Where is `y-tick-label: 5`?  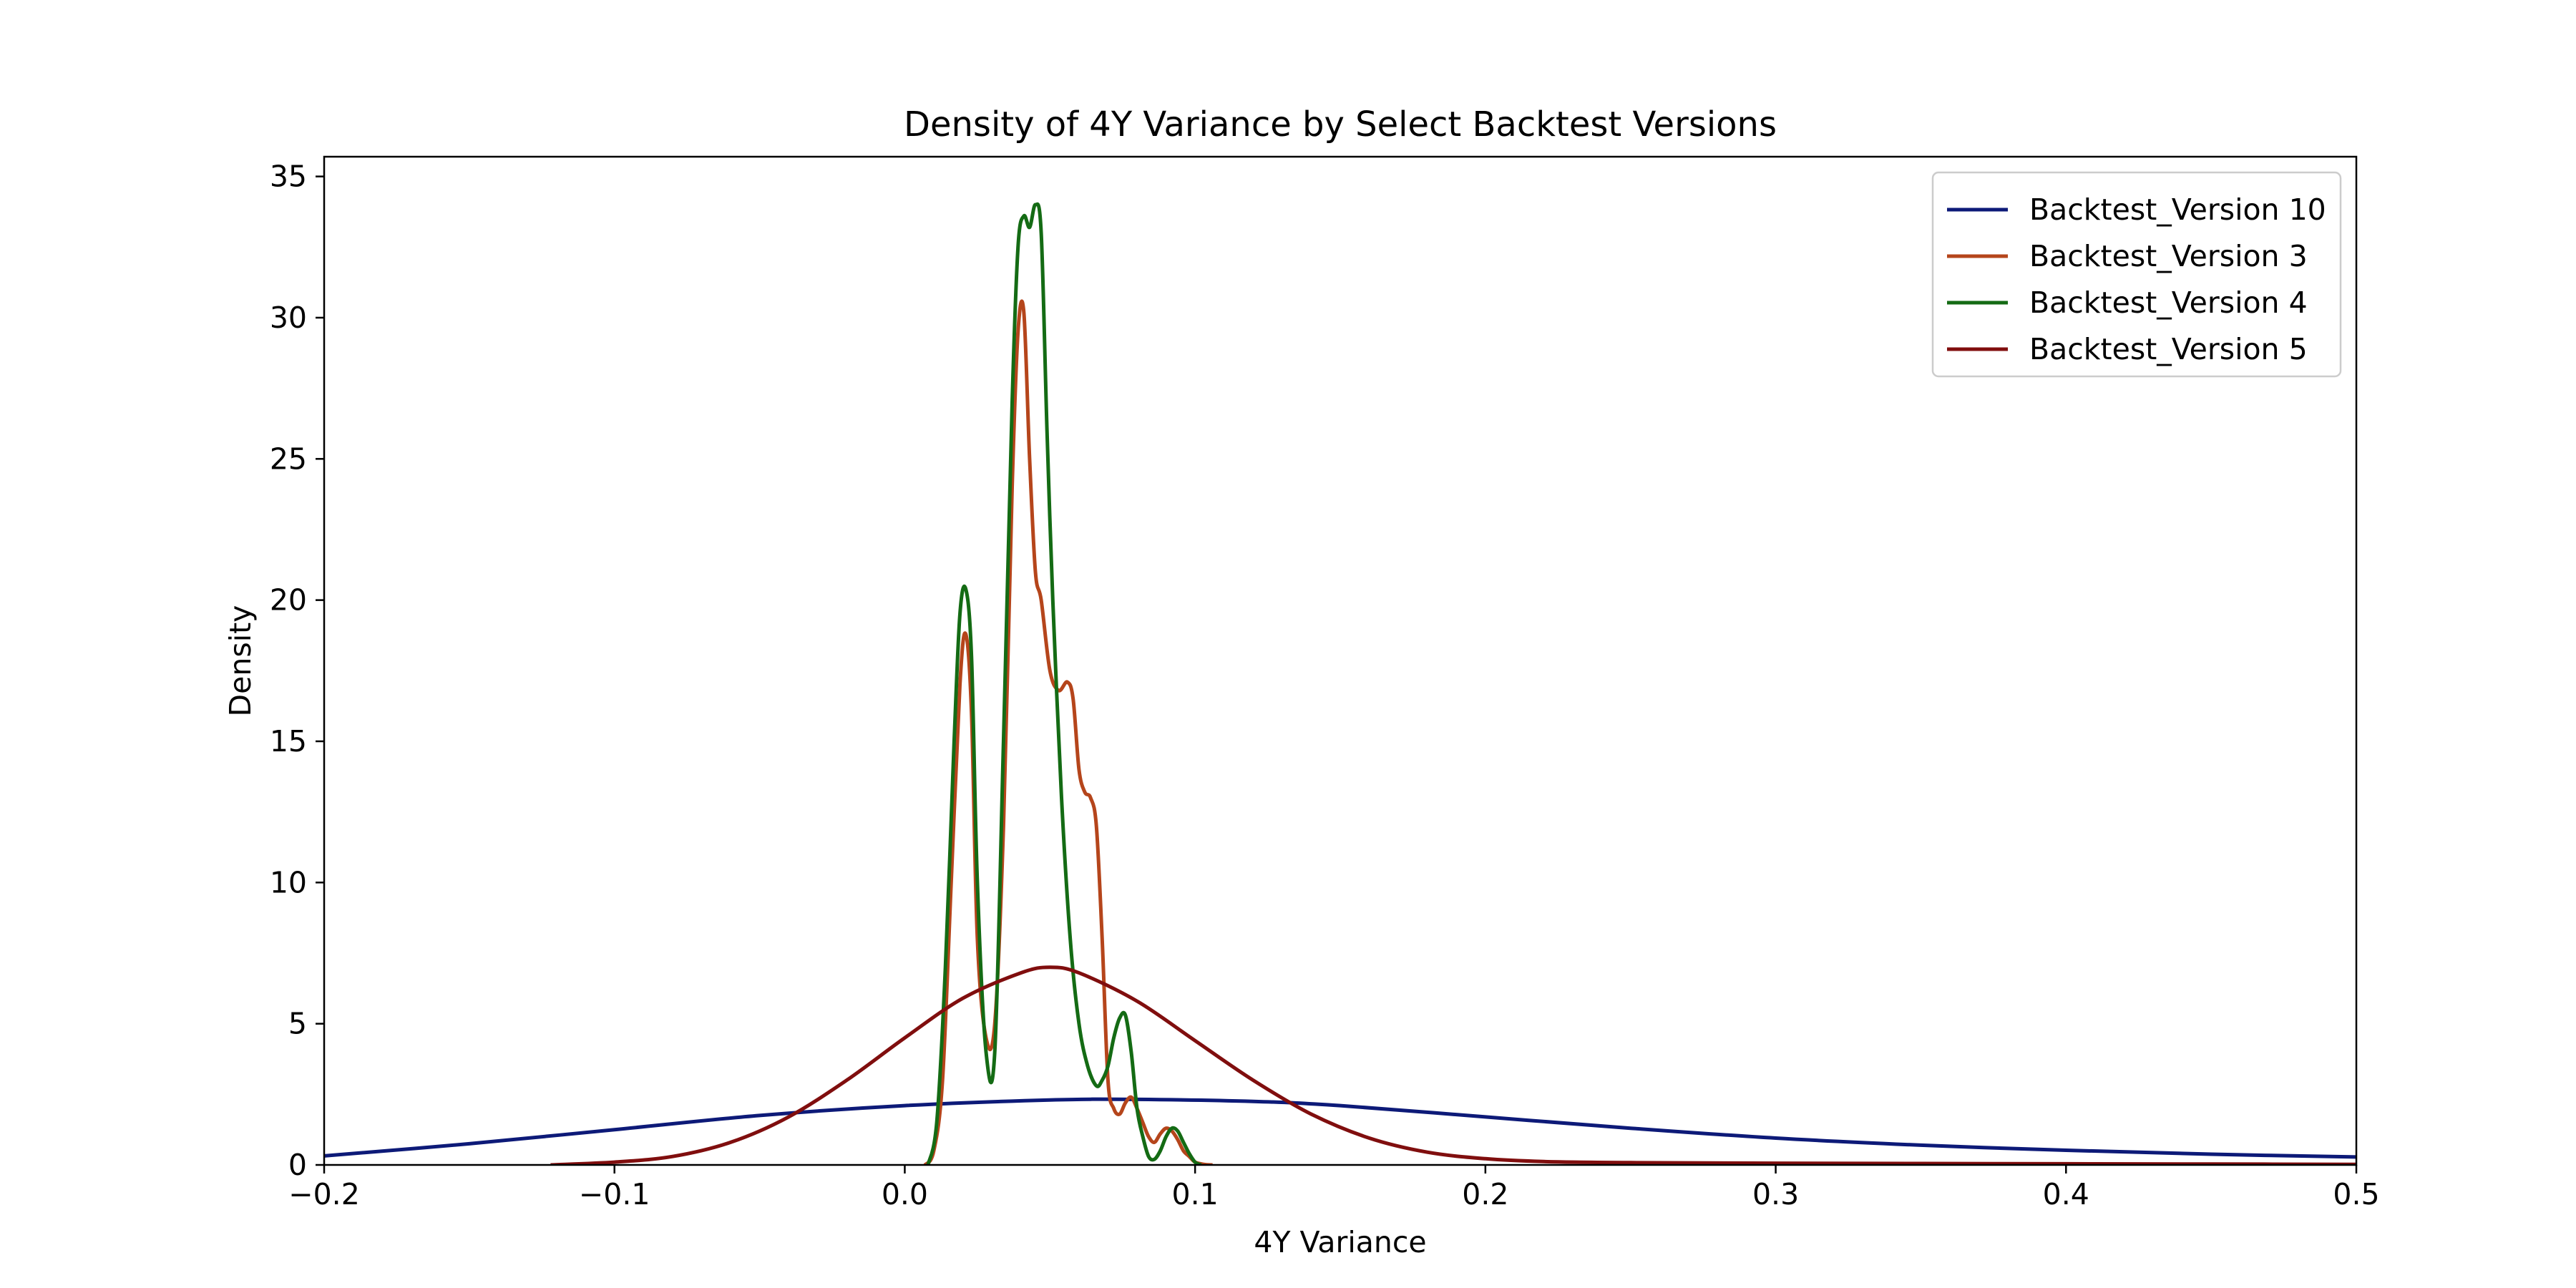 y-tick-label: 5 is located at coordinates (297, 1024).